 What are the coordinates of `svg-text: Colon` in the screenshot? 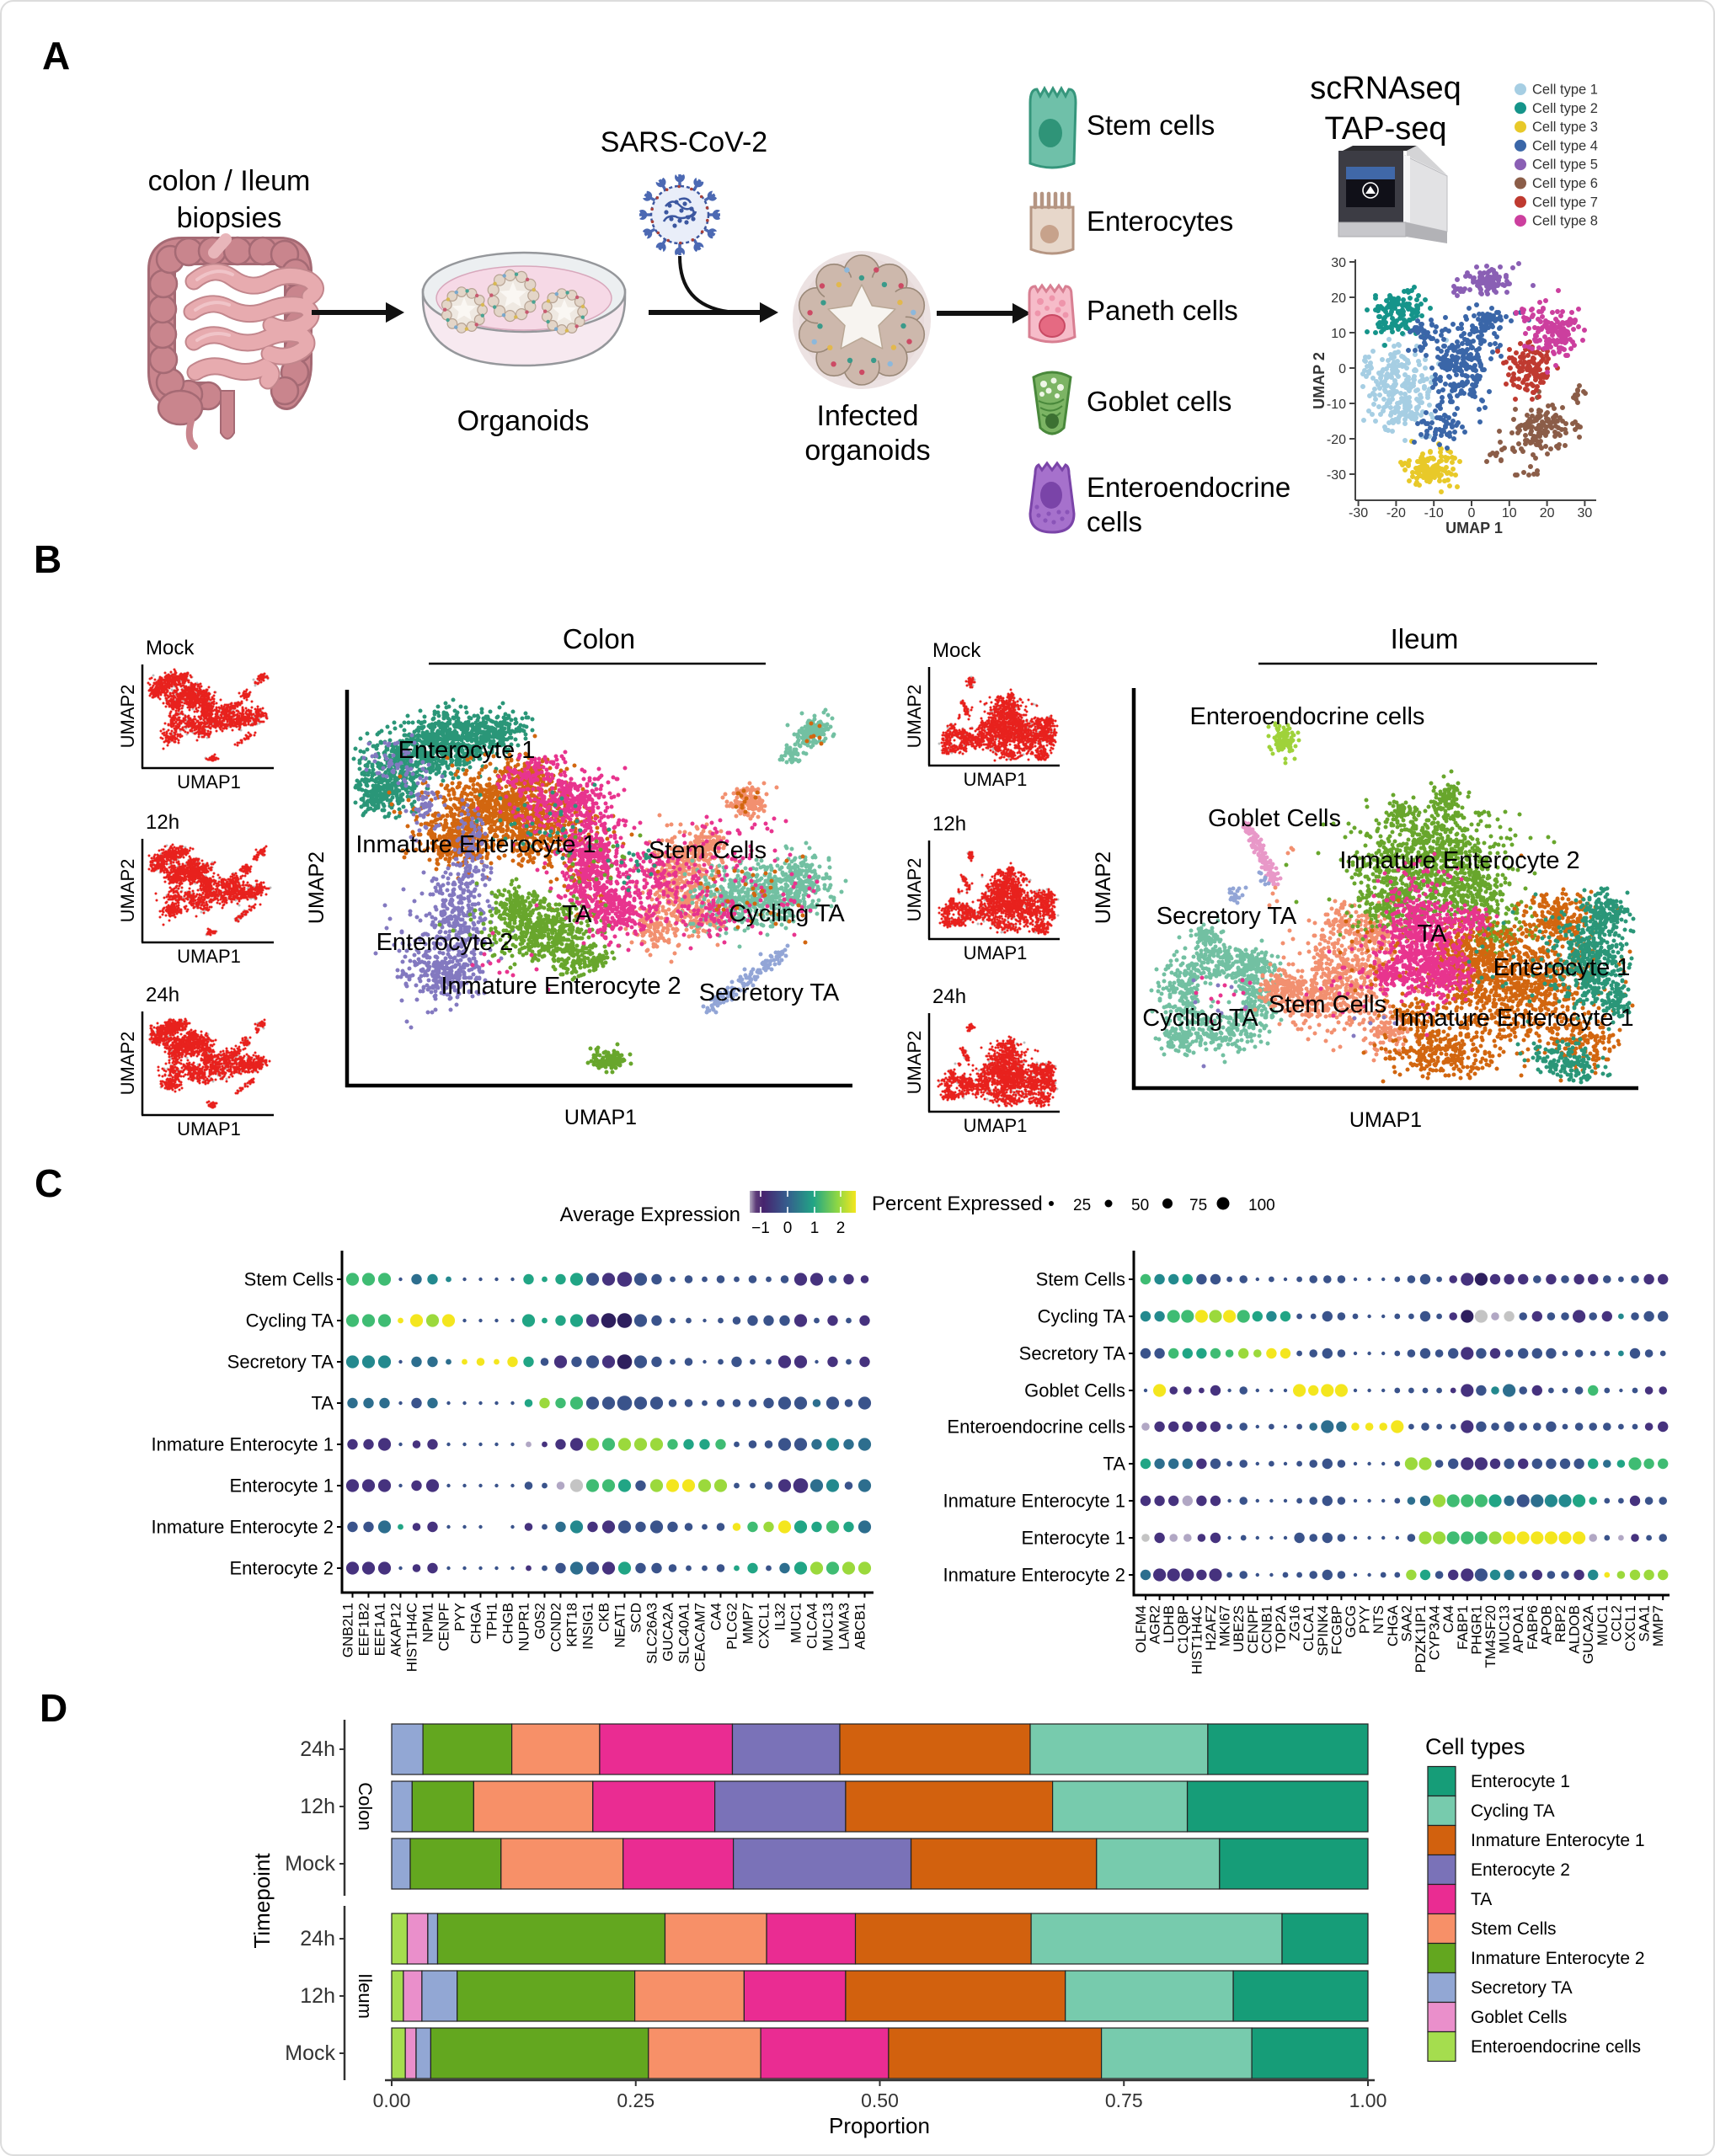 It's located at (599, 638).